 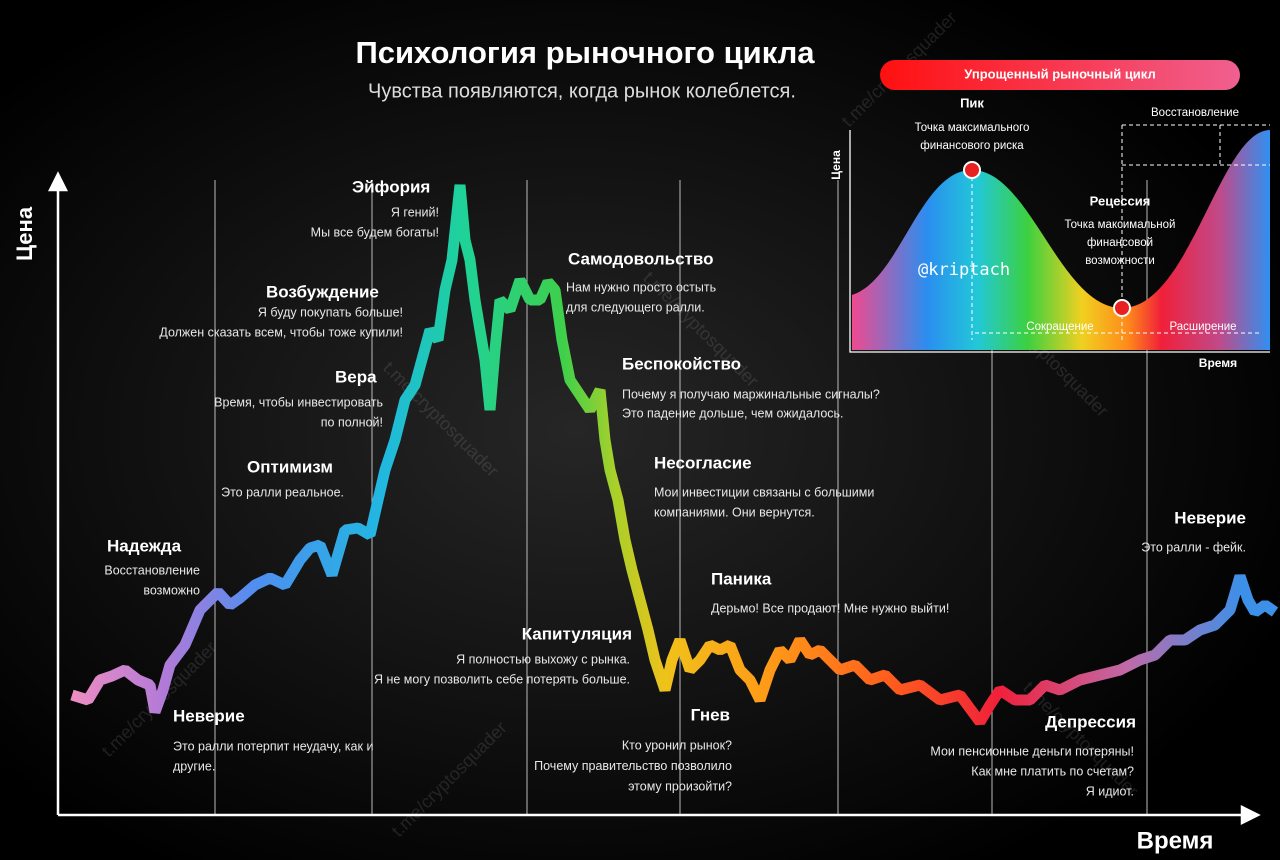 I want to click on inset-note: финансового риска, so click(x=972, y=146).